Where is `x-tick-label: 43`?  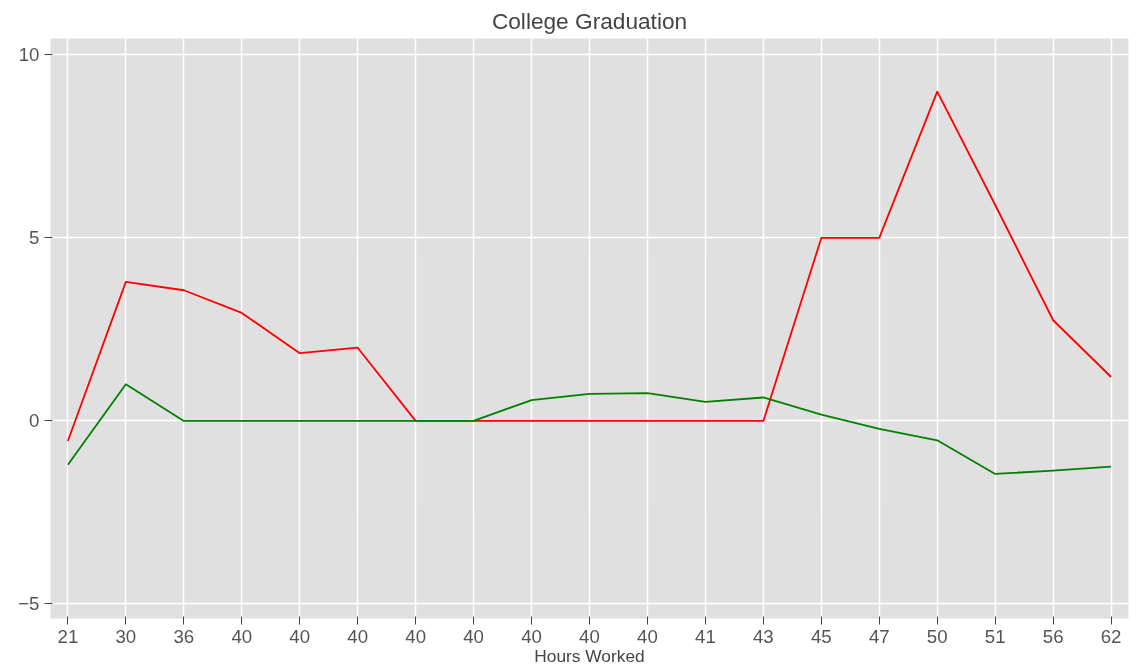
x-tick-label: 43 is located at coordinates (763, 636).